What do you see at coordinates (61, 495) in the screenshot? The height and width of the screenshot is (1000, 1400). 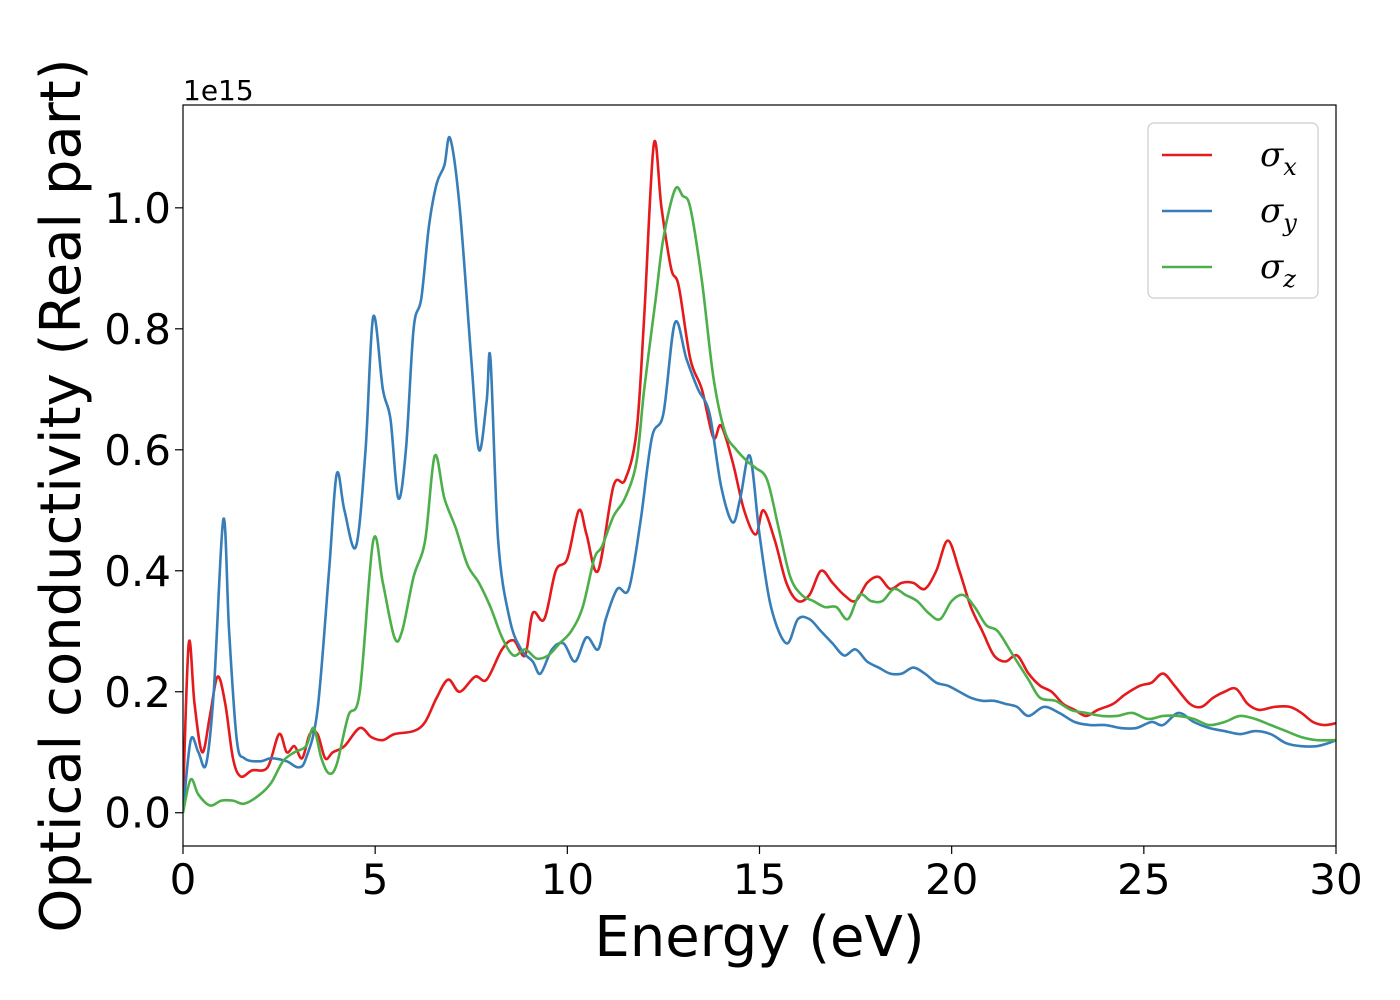 I see `y-axis-title: Optical conductivity (Real part)` at bounding box center [61, 495].